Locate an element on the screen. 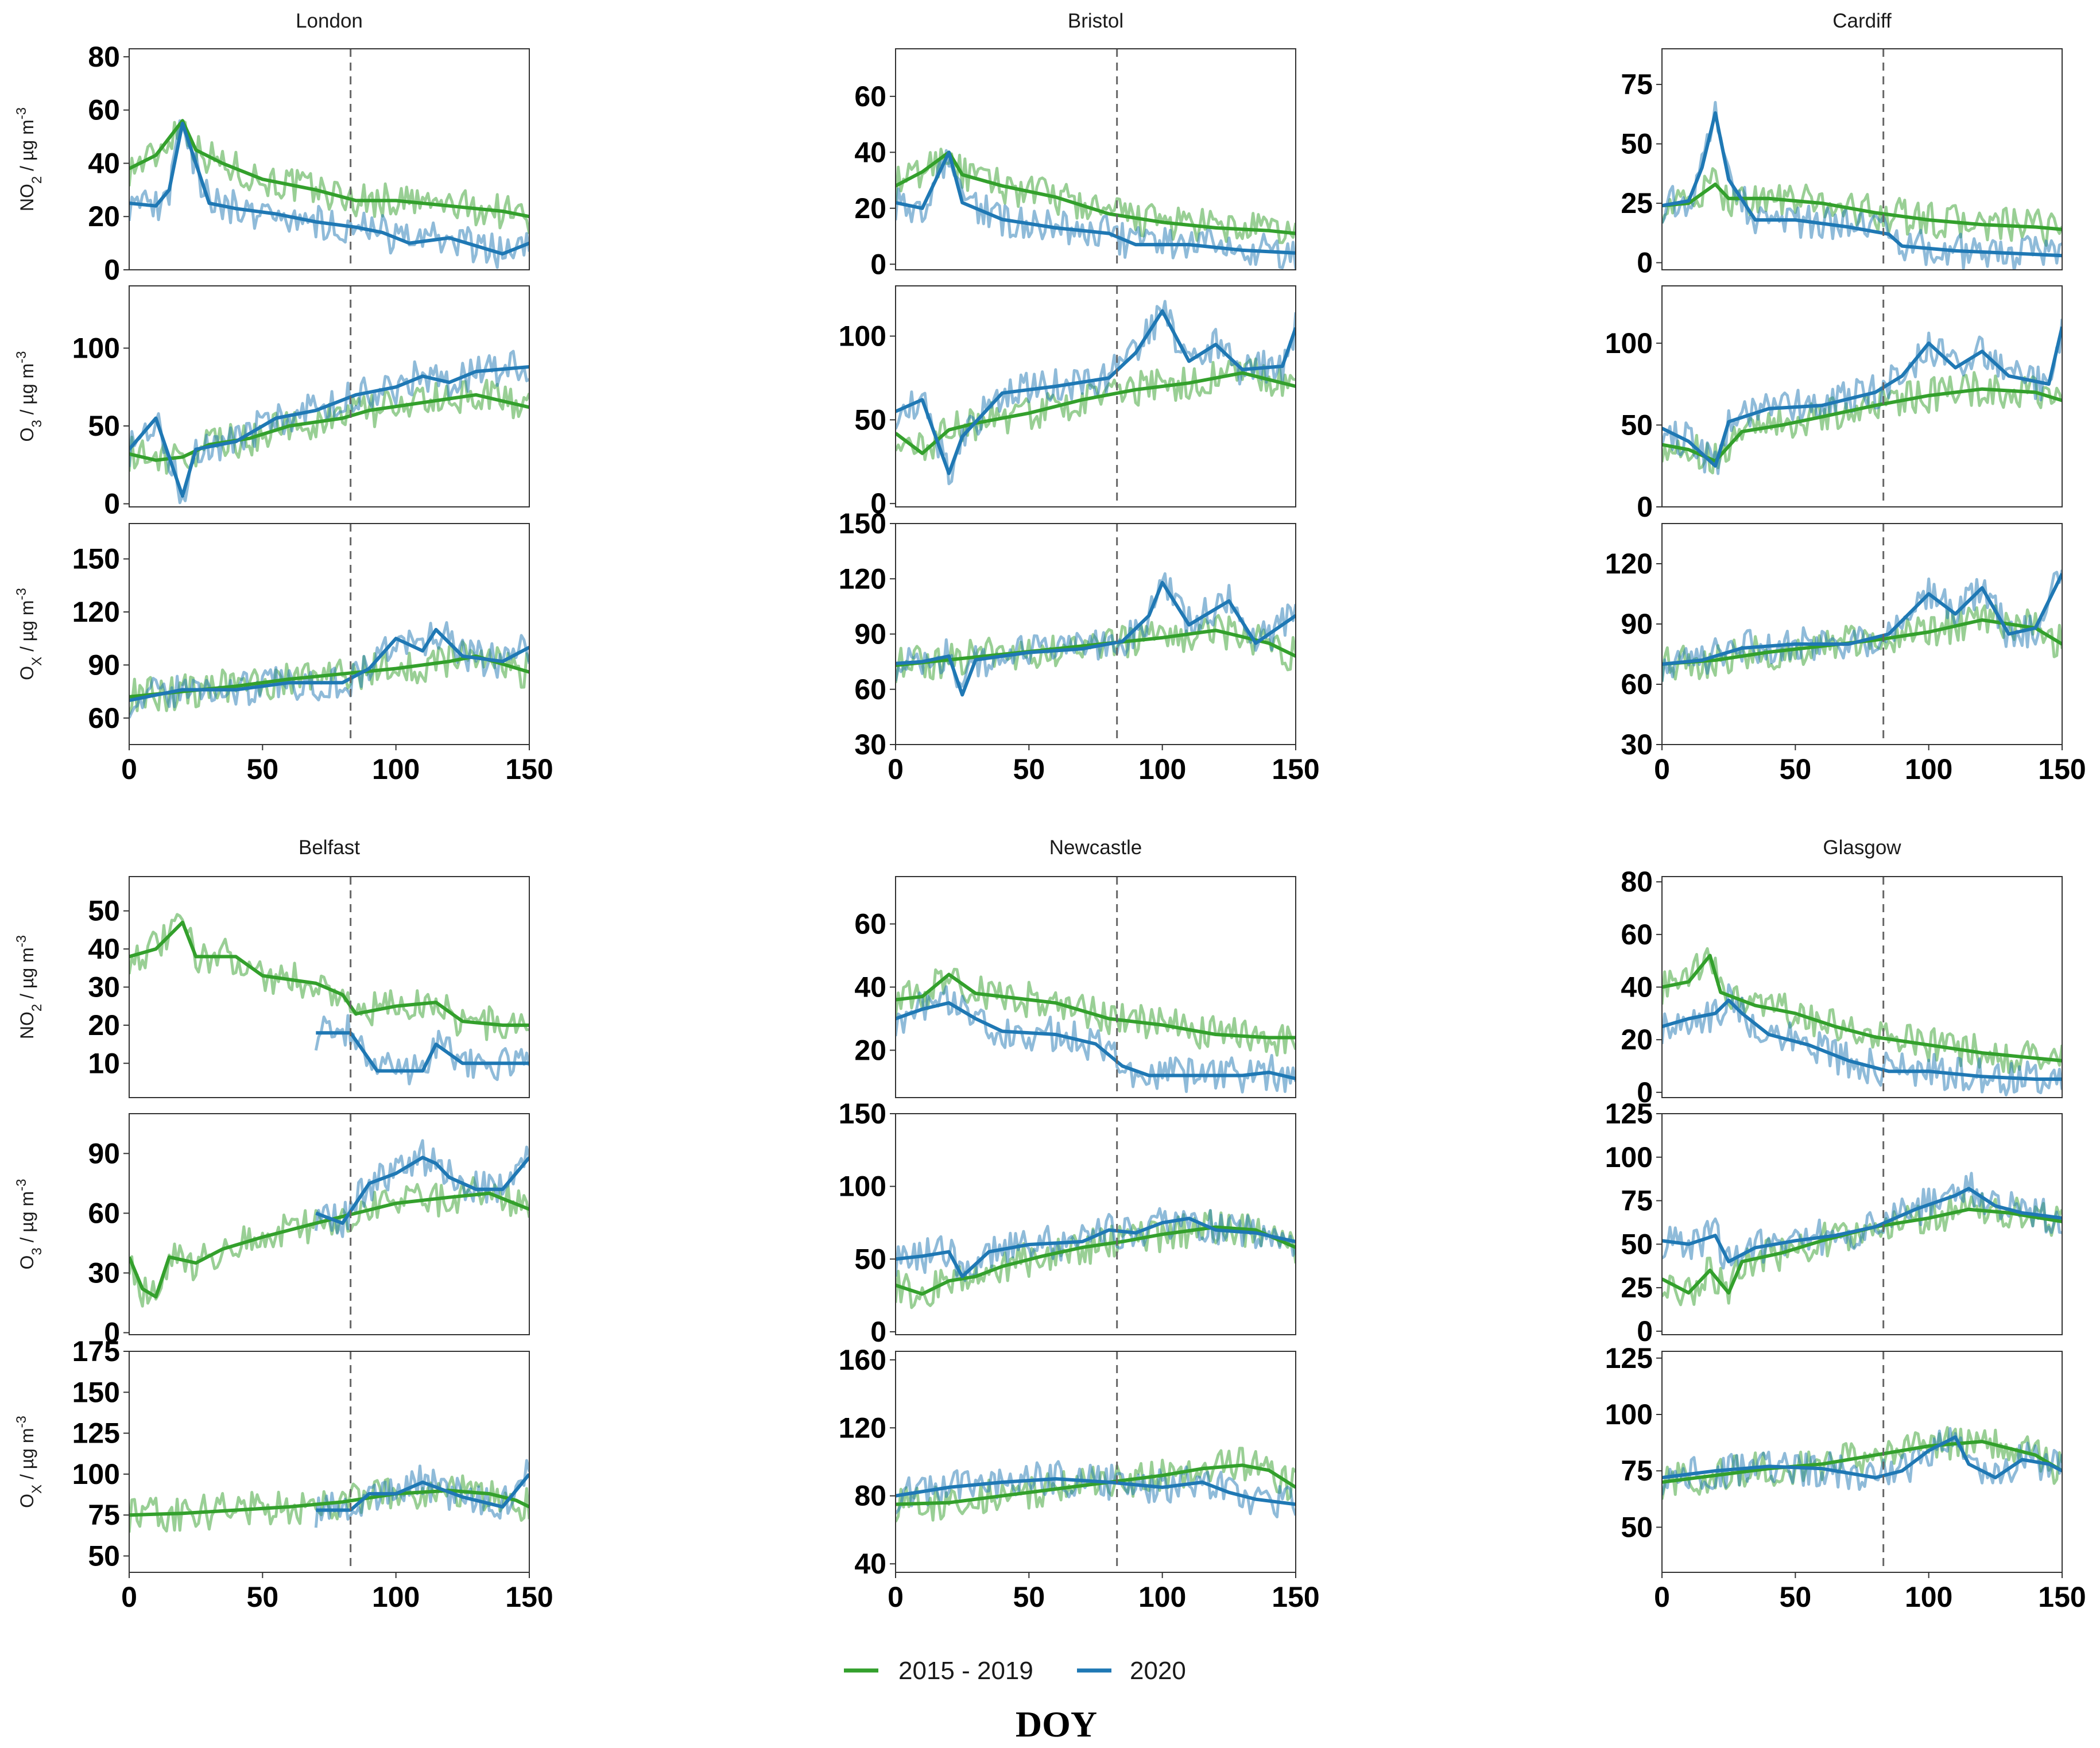 This screenshot has width=2100, height=1748. y-tick-label: 150 is located at coordinates (862, 523).